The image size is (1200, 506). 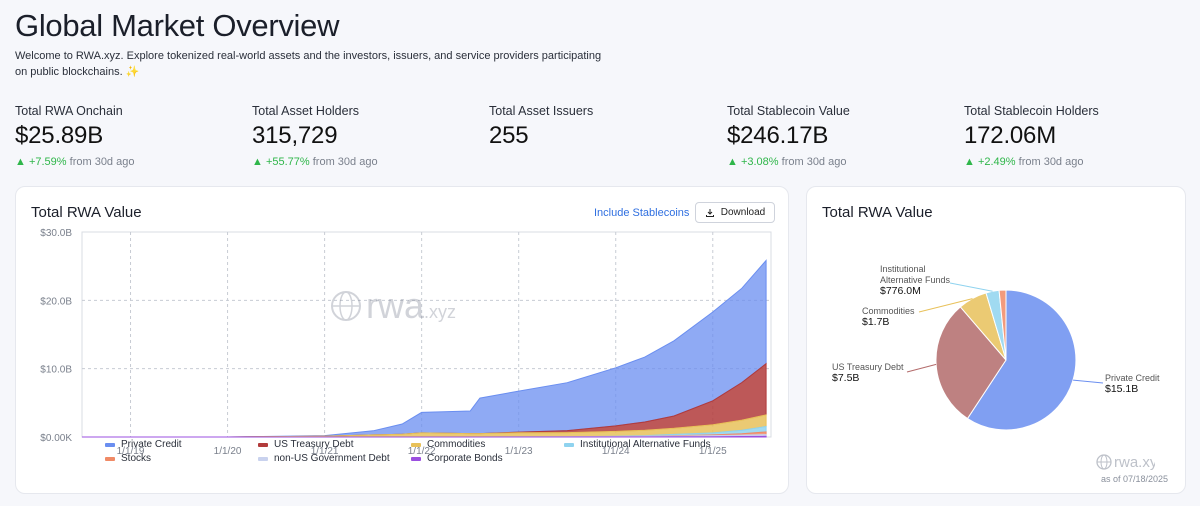 What do you see at coordinates (56, 438) in the screenshot?
I see `y-tick-label: $0.00K` at bounding box center [56, 438].